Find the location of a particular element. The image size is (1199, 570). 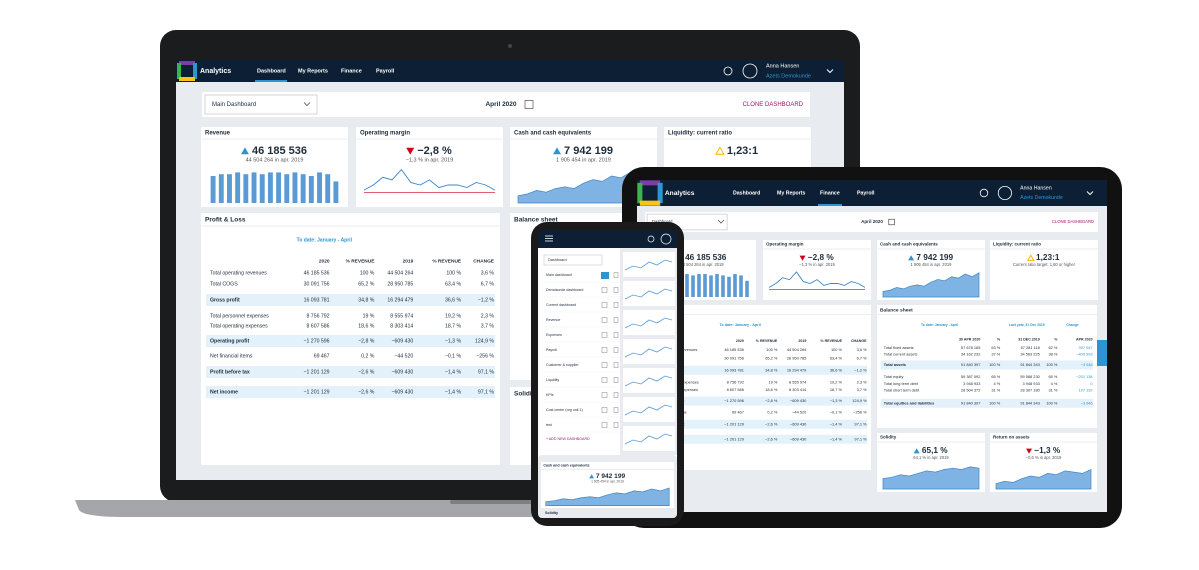

cell: 62 % is located at coordinates (1053, 347).